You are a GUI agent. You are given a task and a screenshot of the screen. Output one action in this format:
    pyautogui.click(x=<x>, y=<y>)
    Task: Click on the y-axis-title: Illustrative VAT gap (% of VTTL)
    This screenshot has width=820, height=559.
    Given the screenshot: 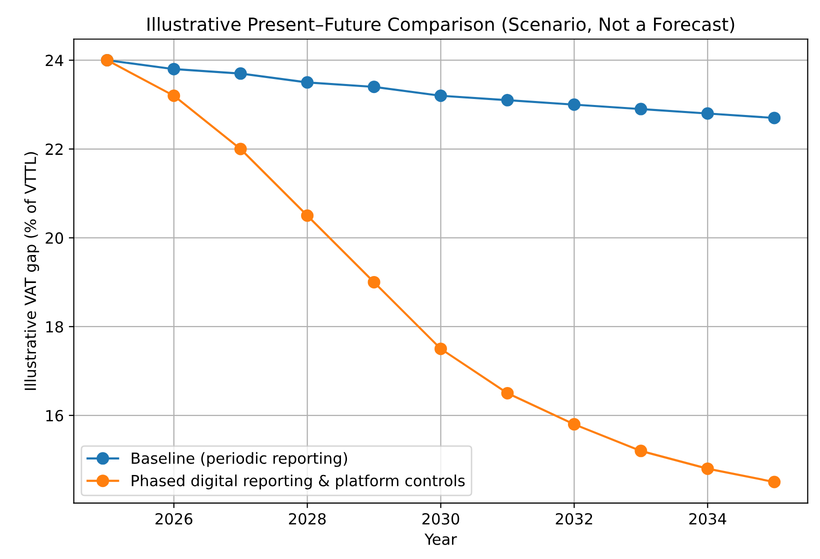 What is the action you would take?
    pyautogui.click(x=32, y=271)
    